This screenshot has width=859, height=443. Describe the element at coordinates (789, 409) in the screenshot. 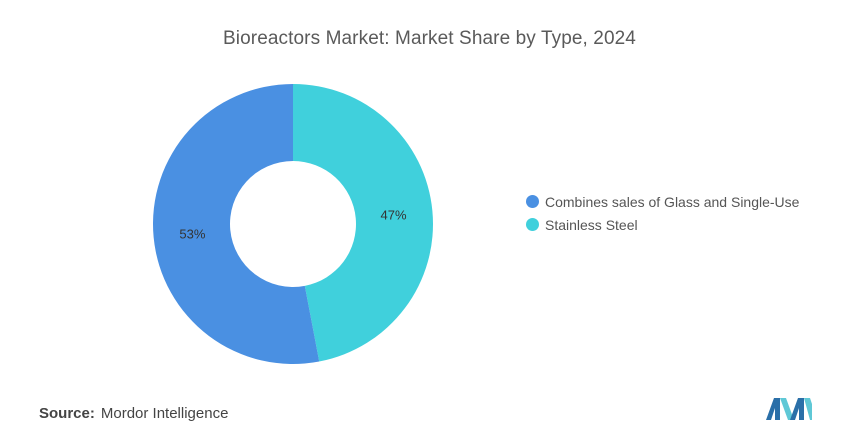

I see `mordor-intelligence-logo-icon` at that location.